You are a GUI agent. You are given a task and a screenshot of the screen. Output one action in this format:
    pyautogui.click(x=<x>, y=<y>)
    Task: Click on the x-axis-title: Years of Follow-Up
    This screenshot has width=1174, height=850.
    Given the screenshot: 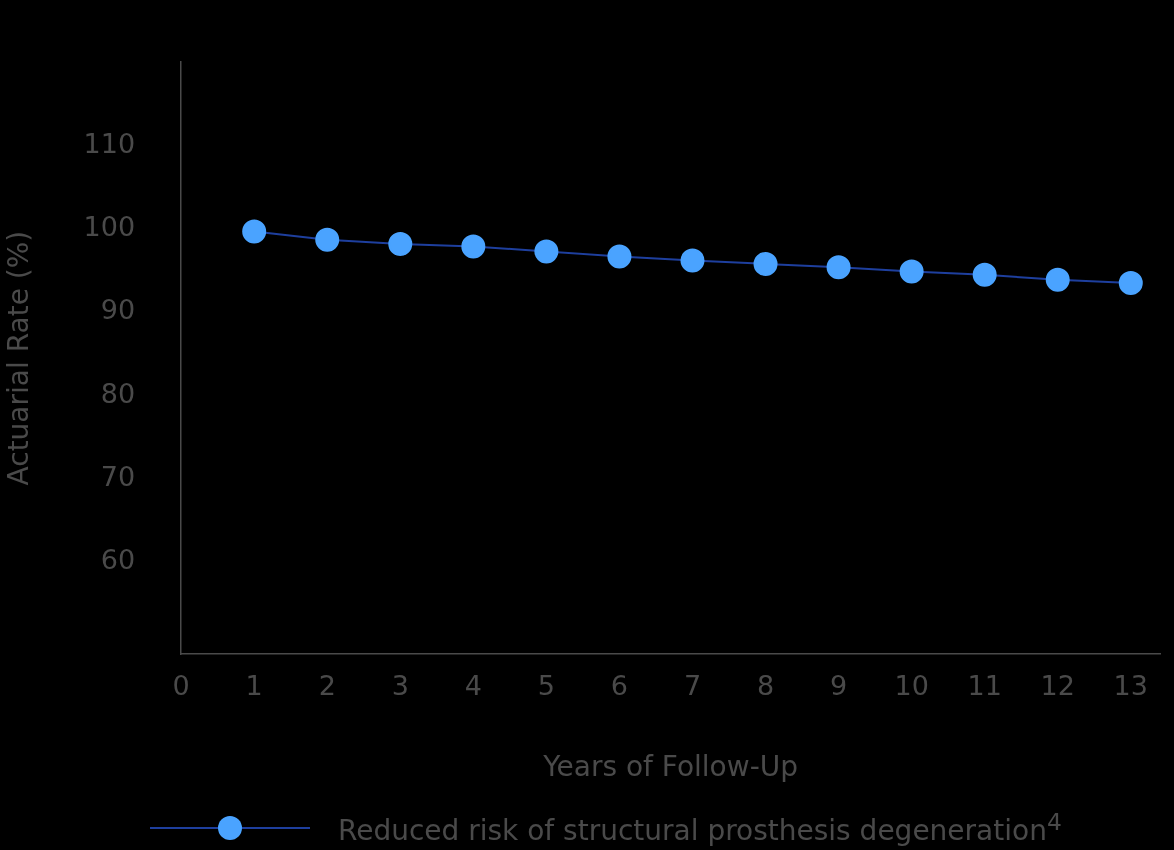 What is the action you would take?
    pyautogui.click(x=670, y=767)
    